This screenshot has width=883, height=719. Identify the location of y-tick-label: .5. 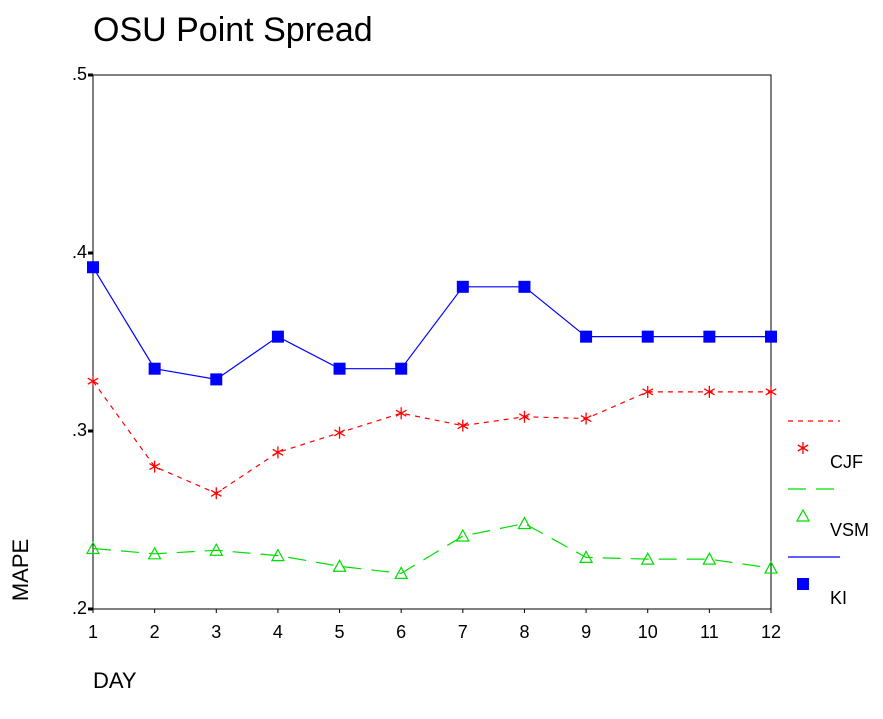
(79, 74).